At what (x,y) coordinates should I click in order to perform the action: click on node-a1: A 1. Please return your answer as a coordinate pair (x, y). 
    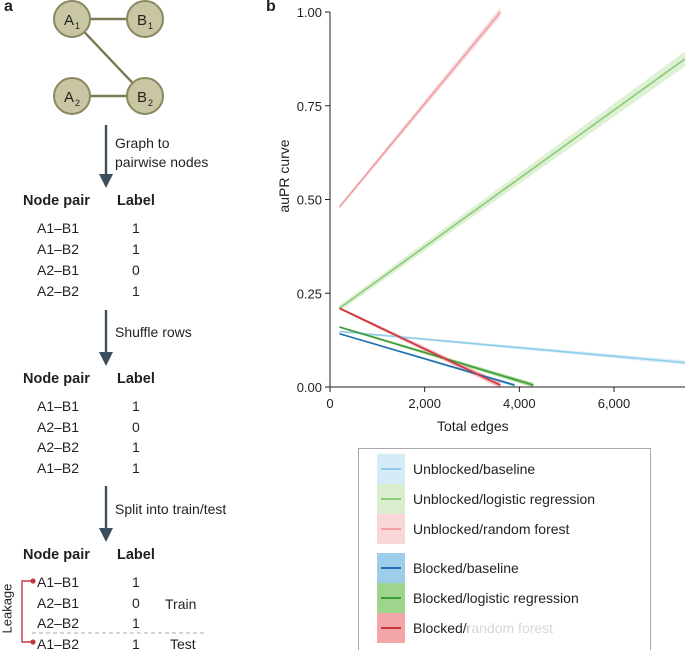
    Looking at the image, I should click on (72, 19).